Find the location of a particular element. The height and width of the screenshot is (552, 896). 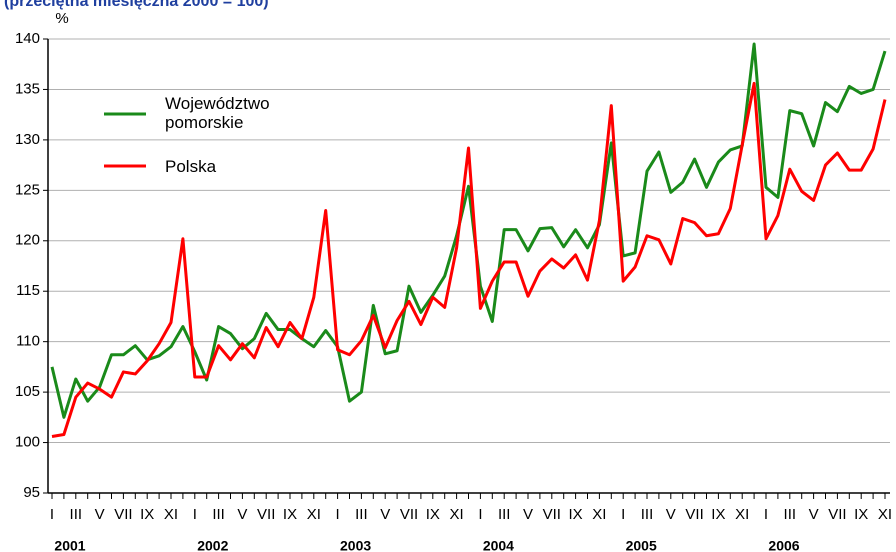

year-label: 2004 is located at coordinates (498, 545).